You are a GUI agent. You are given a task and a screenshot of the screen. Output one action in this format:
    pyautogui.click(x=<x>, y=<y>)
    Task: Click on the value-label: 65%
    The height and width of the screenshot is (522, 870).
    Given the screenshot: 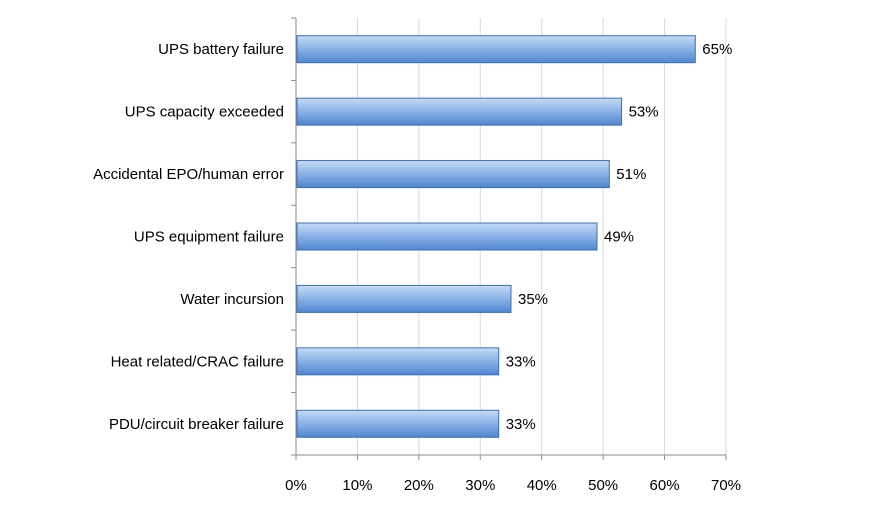 What is the action you would take?
    pyautogui.click(x=717, y=49)
    